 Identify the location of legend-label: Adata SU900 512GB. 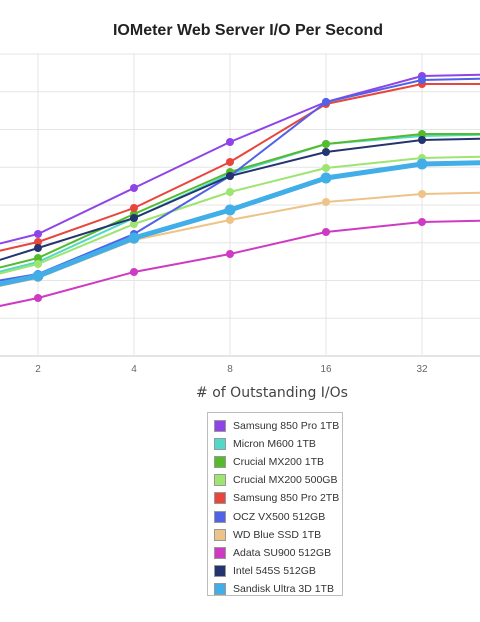
(282, 552).